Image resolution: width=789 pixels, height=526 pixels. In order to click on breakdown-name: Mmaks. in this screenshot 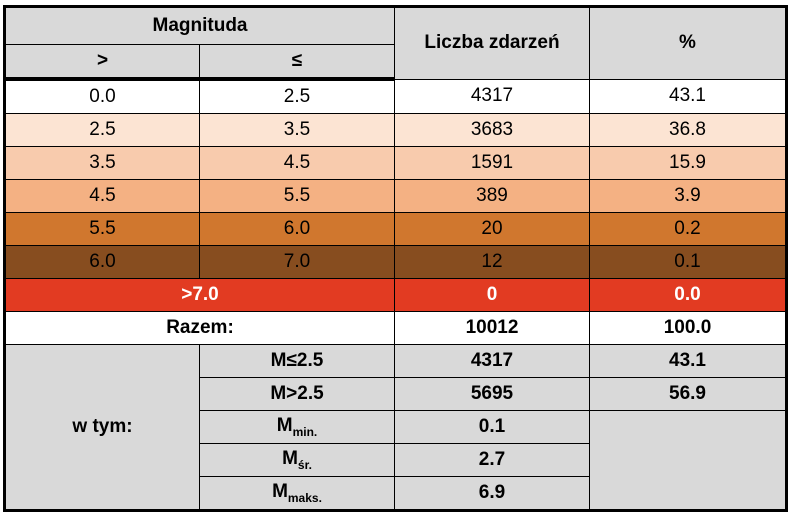, I will do `click(297, 493)`.